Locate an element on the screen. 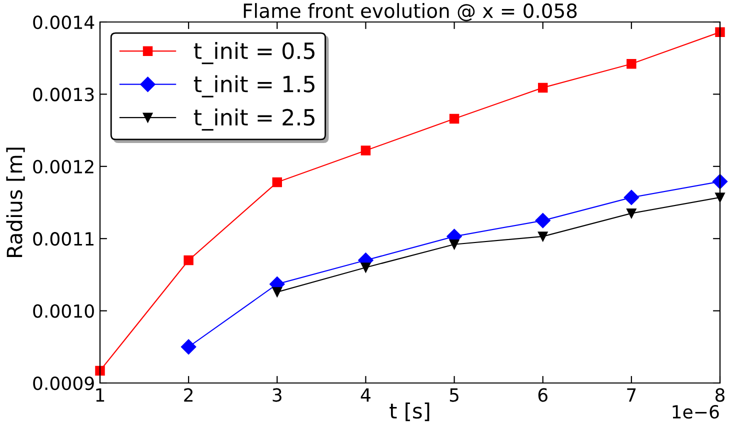  text: 1e−6 is located at coordinates (695, 411).